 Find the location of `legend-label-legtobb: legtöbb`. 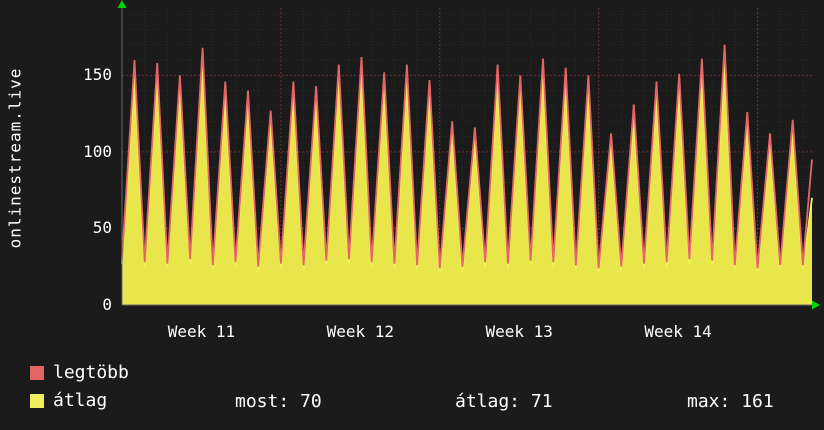

legend-label-legtobb: legtöbb is located at coordinates (91, 372).